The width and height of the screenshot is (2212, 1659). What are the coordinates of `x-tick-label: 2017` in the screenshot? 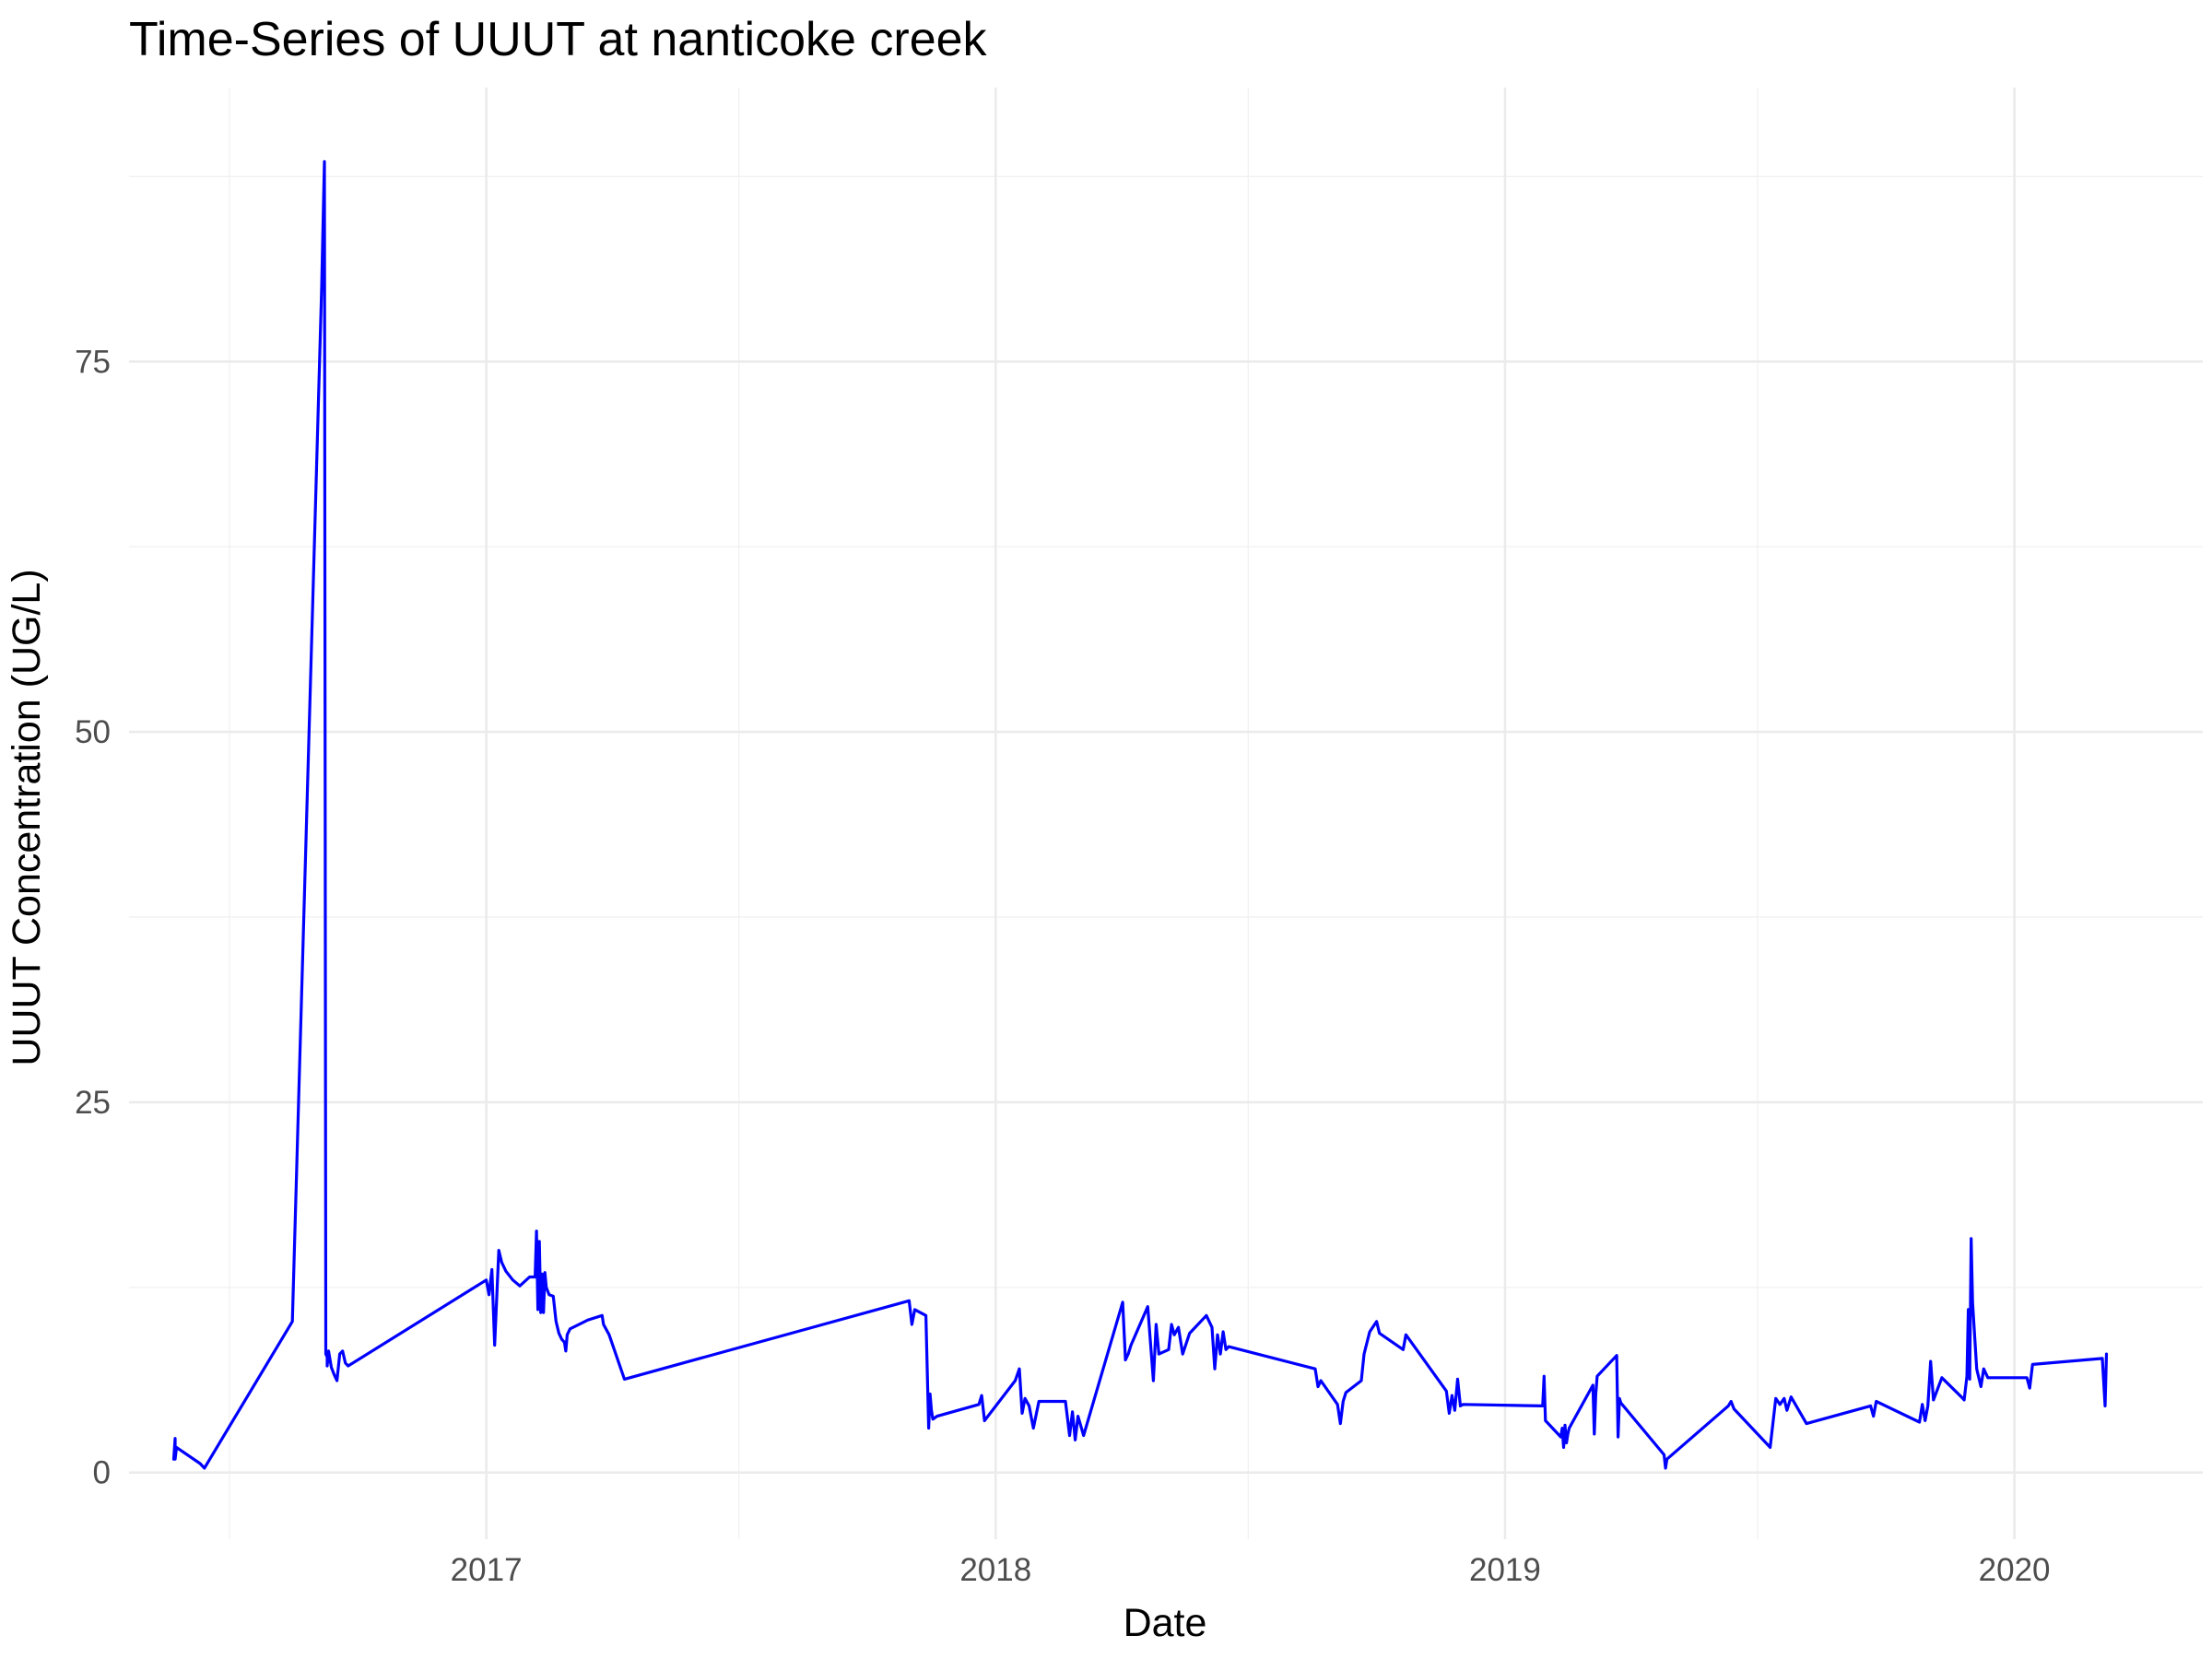 It's located at (487, 1570).